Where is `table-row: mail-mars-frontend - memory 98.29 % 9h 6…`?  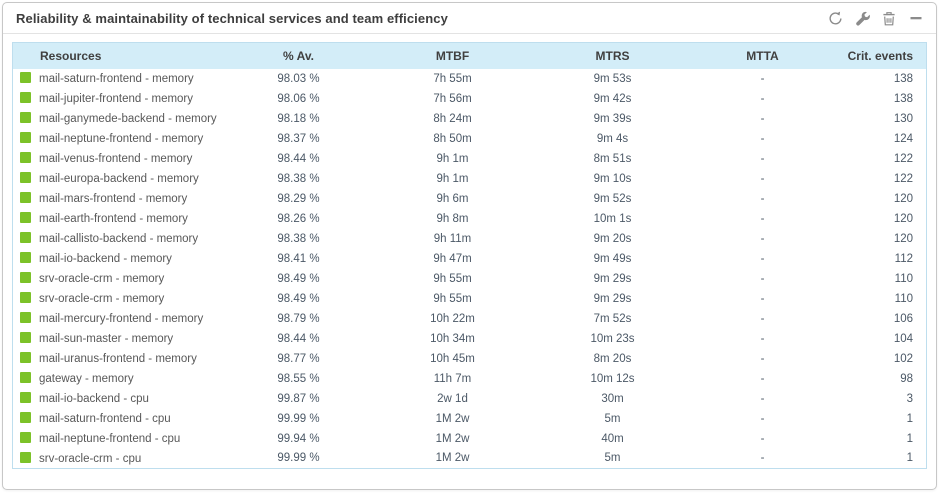 table-row: mail-mars-frontend - memory 98.29 % 9h 6… is located at coordinates (470, 199).